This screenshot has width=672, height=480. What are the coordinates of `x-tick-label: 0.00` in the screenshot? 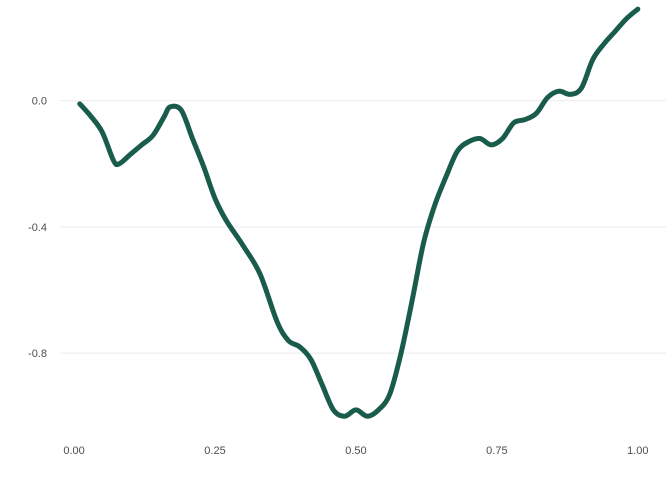 It's located at (73, 451).